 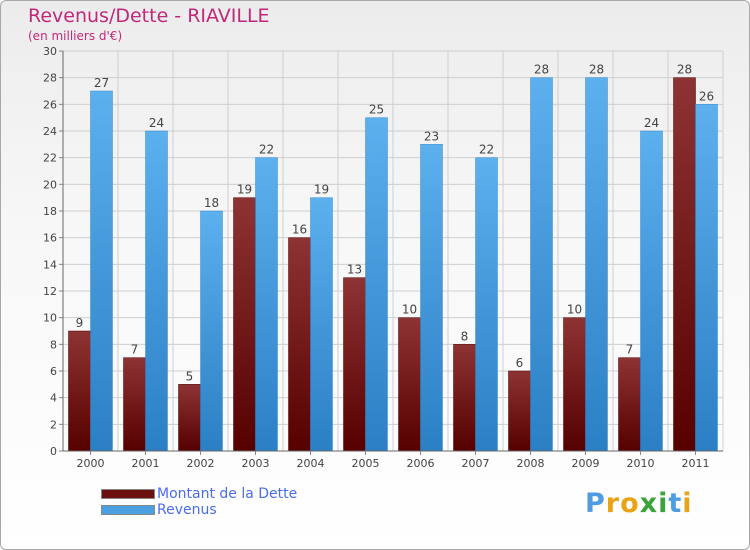 I want to click on x-tick-label: 2004, so click(x=311, y=463).